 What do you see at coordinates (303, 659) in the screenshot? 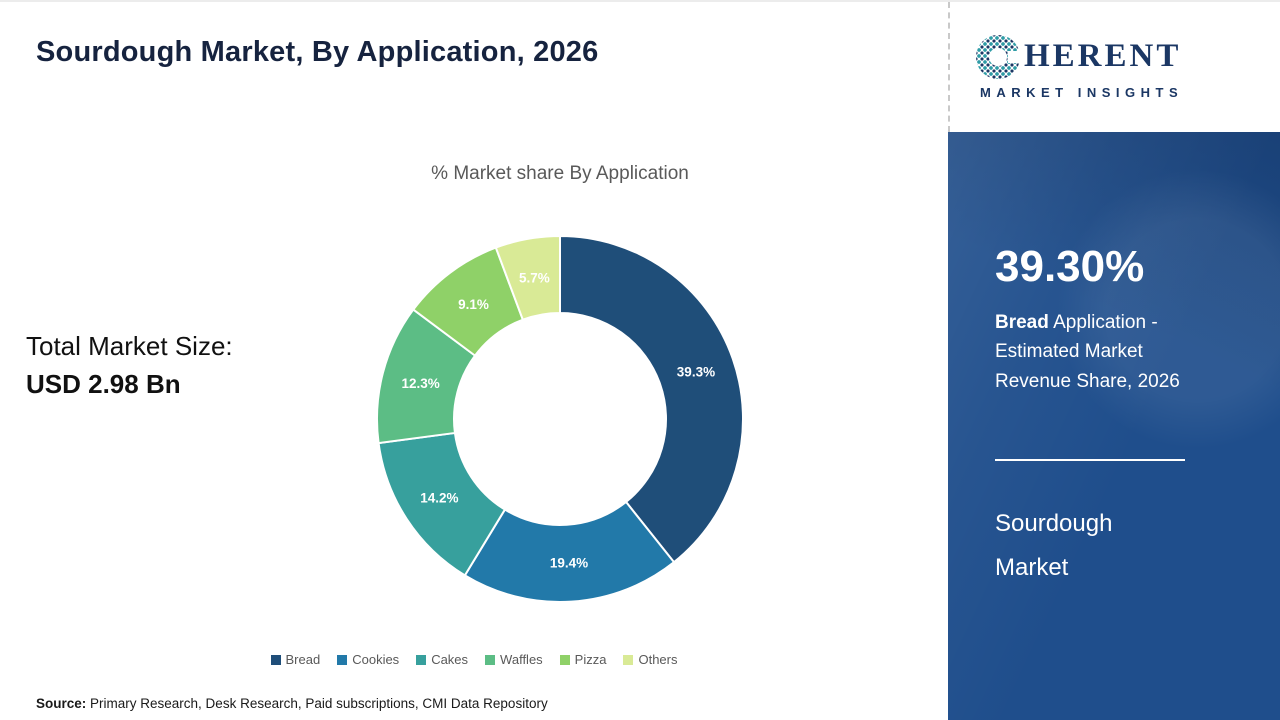
I see `legend-label-bread: Bread` at bounding box center [303, 659].